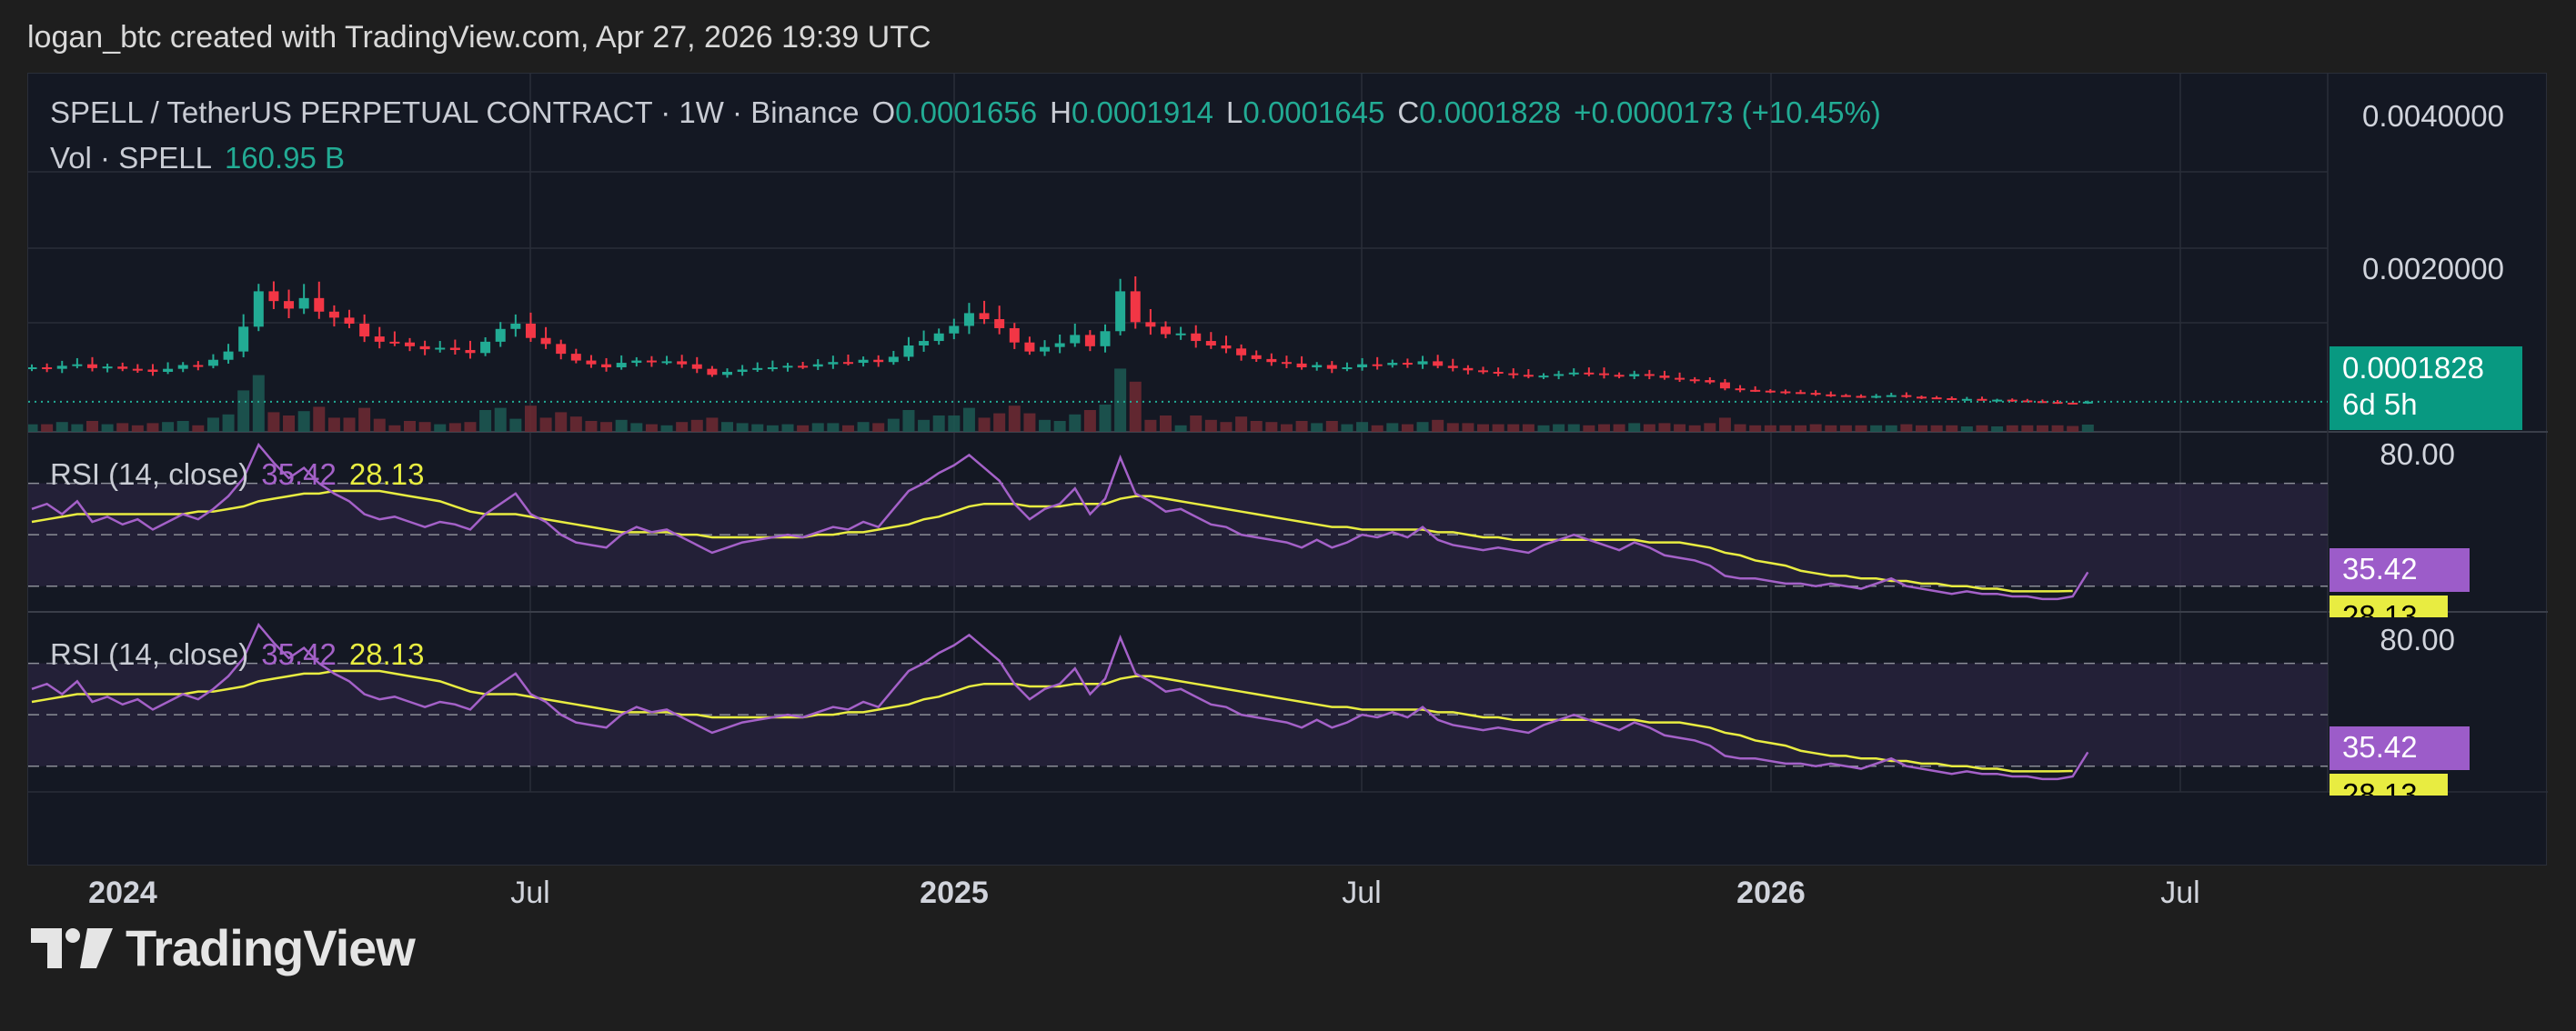  Describe the element at coordinates (122, 893) in the screenshot. I see `time-label-2024: 2024` at that location.